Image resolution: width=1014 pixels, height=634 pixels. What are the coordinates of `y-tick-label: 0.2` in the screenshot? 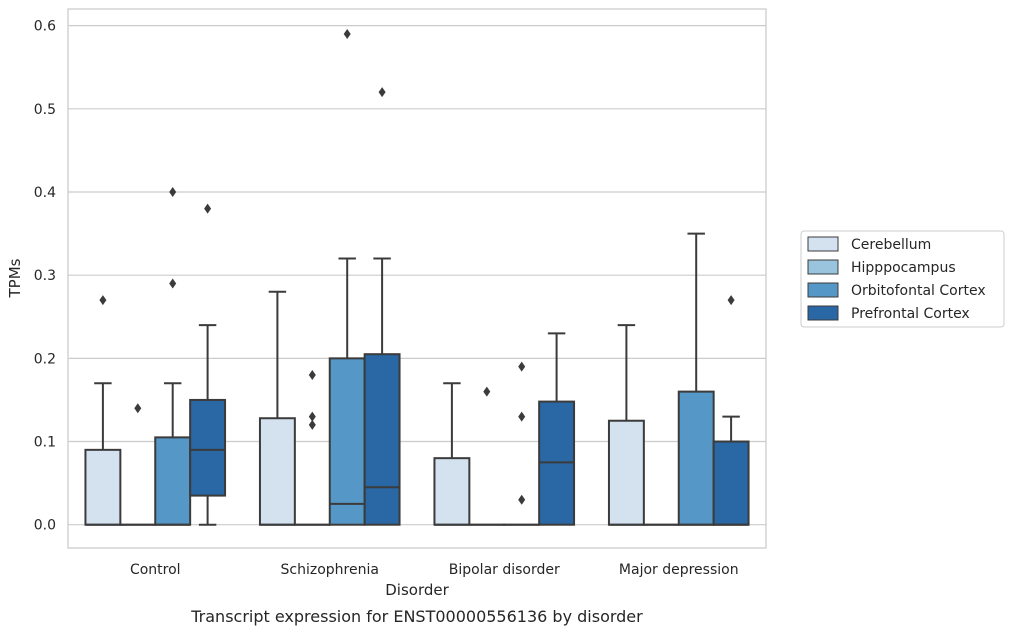 It's located at (45, 359).